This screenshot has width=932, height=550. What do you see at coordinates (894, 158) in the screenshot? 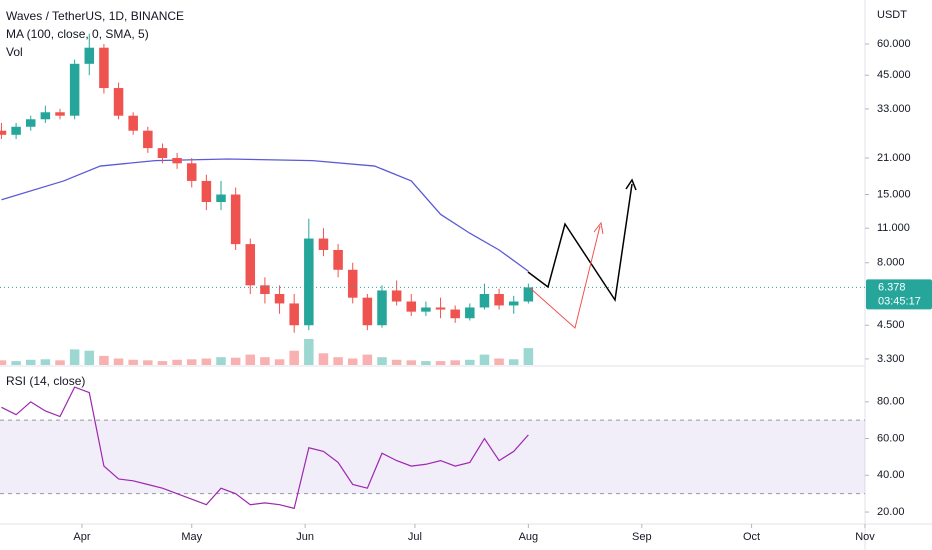
I see `y-tick-label: 21.000` at bounding box center [894, 158].